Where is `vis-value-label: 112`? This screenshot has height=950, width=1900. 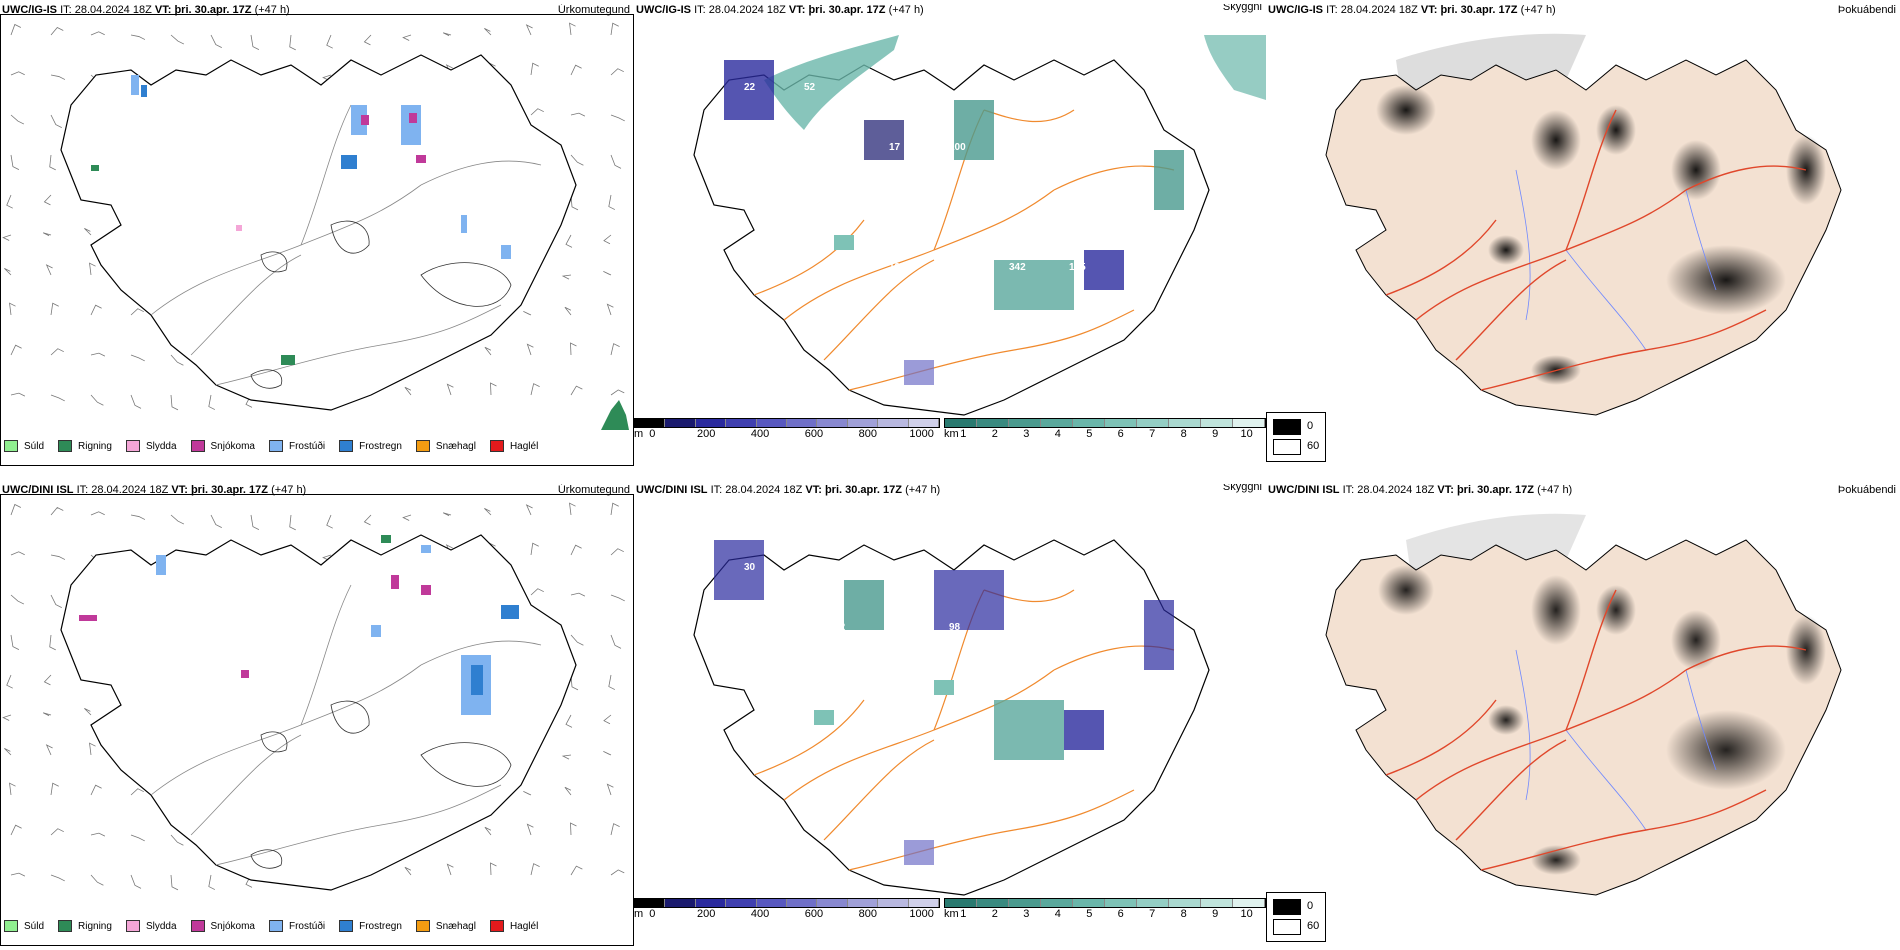 vis-value-label: 112 is located at coordinates (1052, 207).